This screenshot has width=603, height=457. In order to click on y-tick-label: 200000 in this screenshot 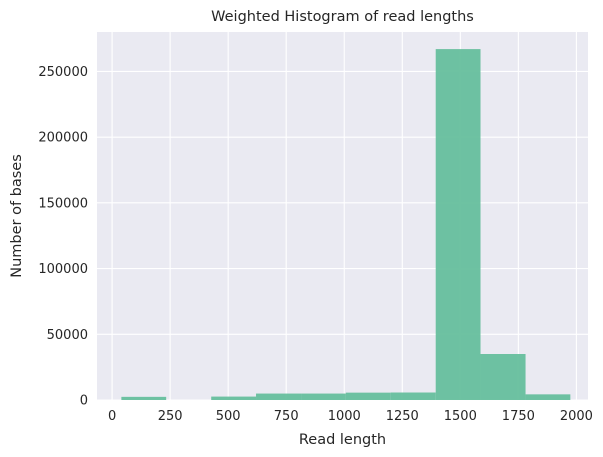, I will do `click(63, 138)`.